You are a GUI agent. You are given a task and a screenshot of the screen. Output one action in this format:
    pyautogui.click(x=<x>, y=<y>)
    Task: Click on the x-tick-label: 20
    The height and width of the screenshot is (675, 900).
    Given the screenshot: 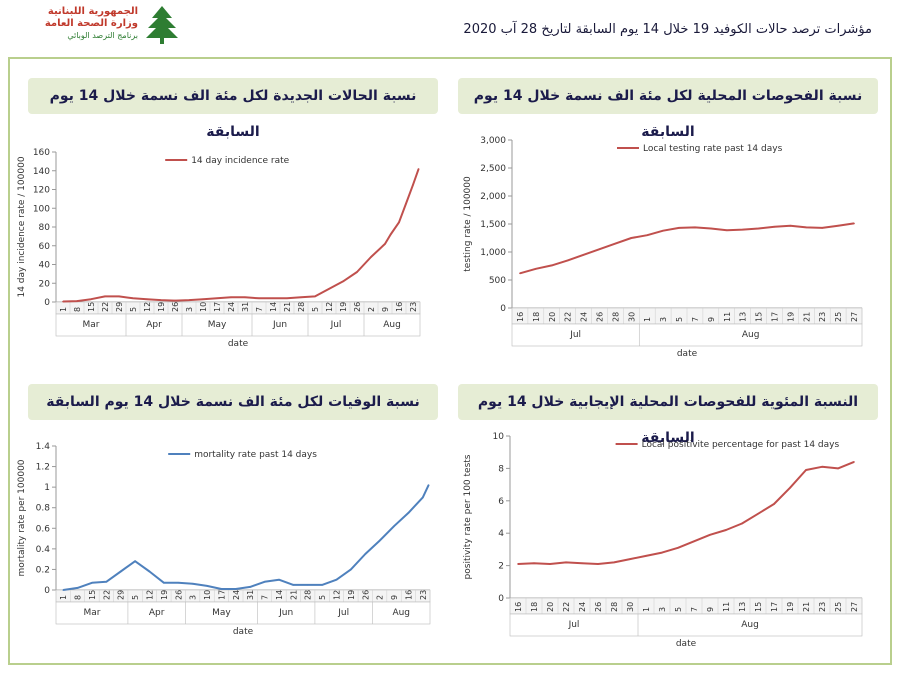 What is the action you would take?
    pyautogui.click(x=552, y=317)
    